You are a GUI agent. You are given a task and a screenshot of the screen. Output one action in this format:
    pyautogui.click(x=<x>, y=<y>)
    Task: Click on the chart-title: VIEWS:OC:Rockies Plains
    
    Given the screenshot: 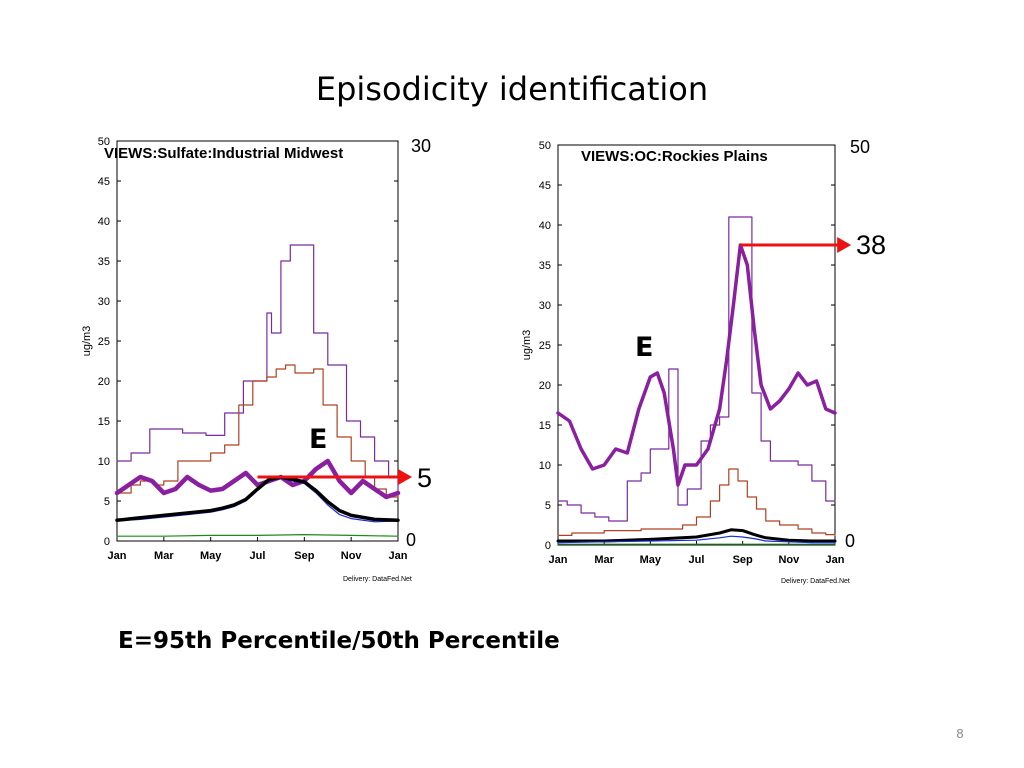 What is the action you would take?
    pyautogui.click(x=674, y=156)
    